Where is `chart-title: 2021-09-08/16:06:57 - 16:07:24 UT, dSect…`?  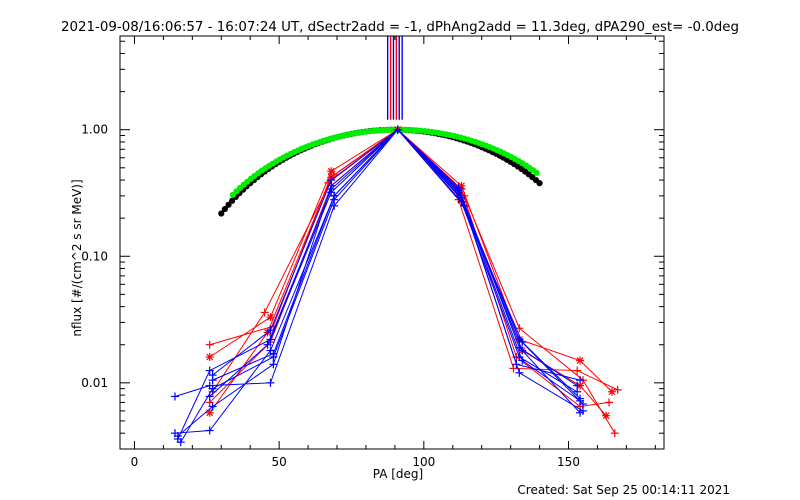
chart-title: 2021-09-08/16:06:57 - 16:07:24 UT, dSect… is located at coordinates (400, 27).